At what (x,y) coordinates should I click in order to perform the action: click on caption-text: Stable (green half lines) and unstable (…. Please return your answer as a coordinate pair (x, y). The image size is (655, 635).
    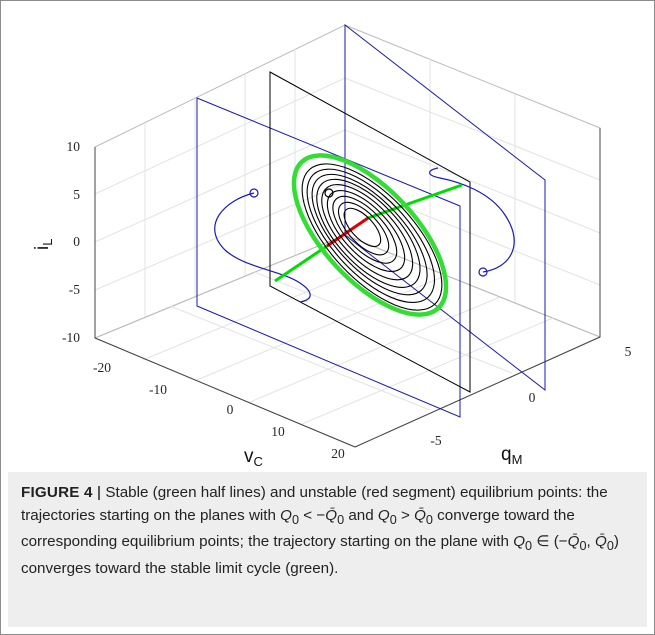
    Looking at the image, I should click on (314, 504).